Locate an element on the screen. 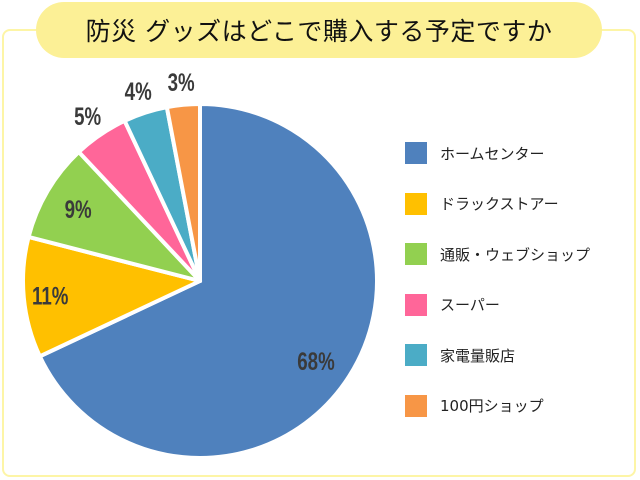 This screenshot has height=480, width=640. legend-item: ドラックストアー is located at coordinates (497, 204).